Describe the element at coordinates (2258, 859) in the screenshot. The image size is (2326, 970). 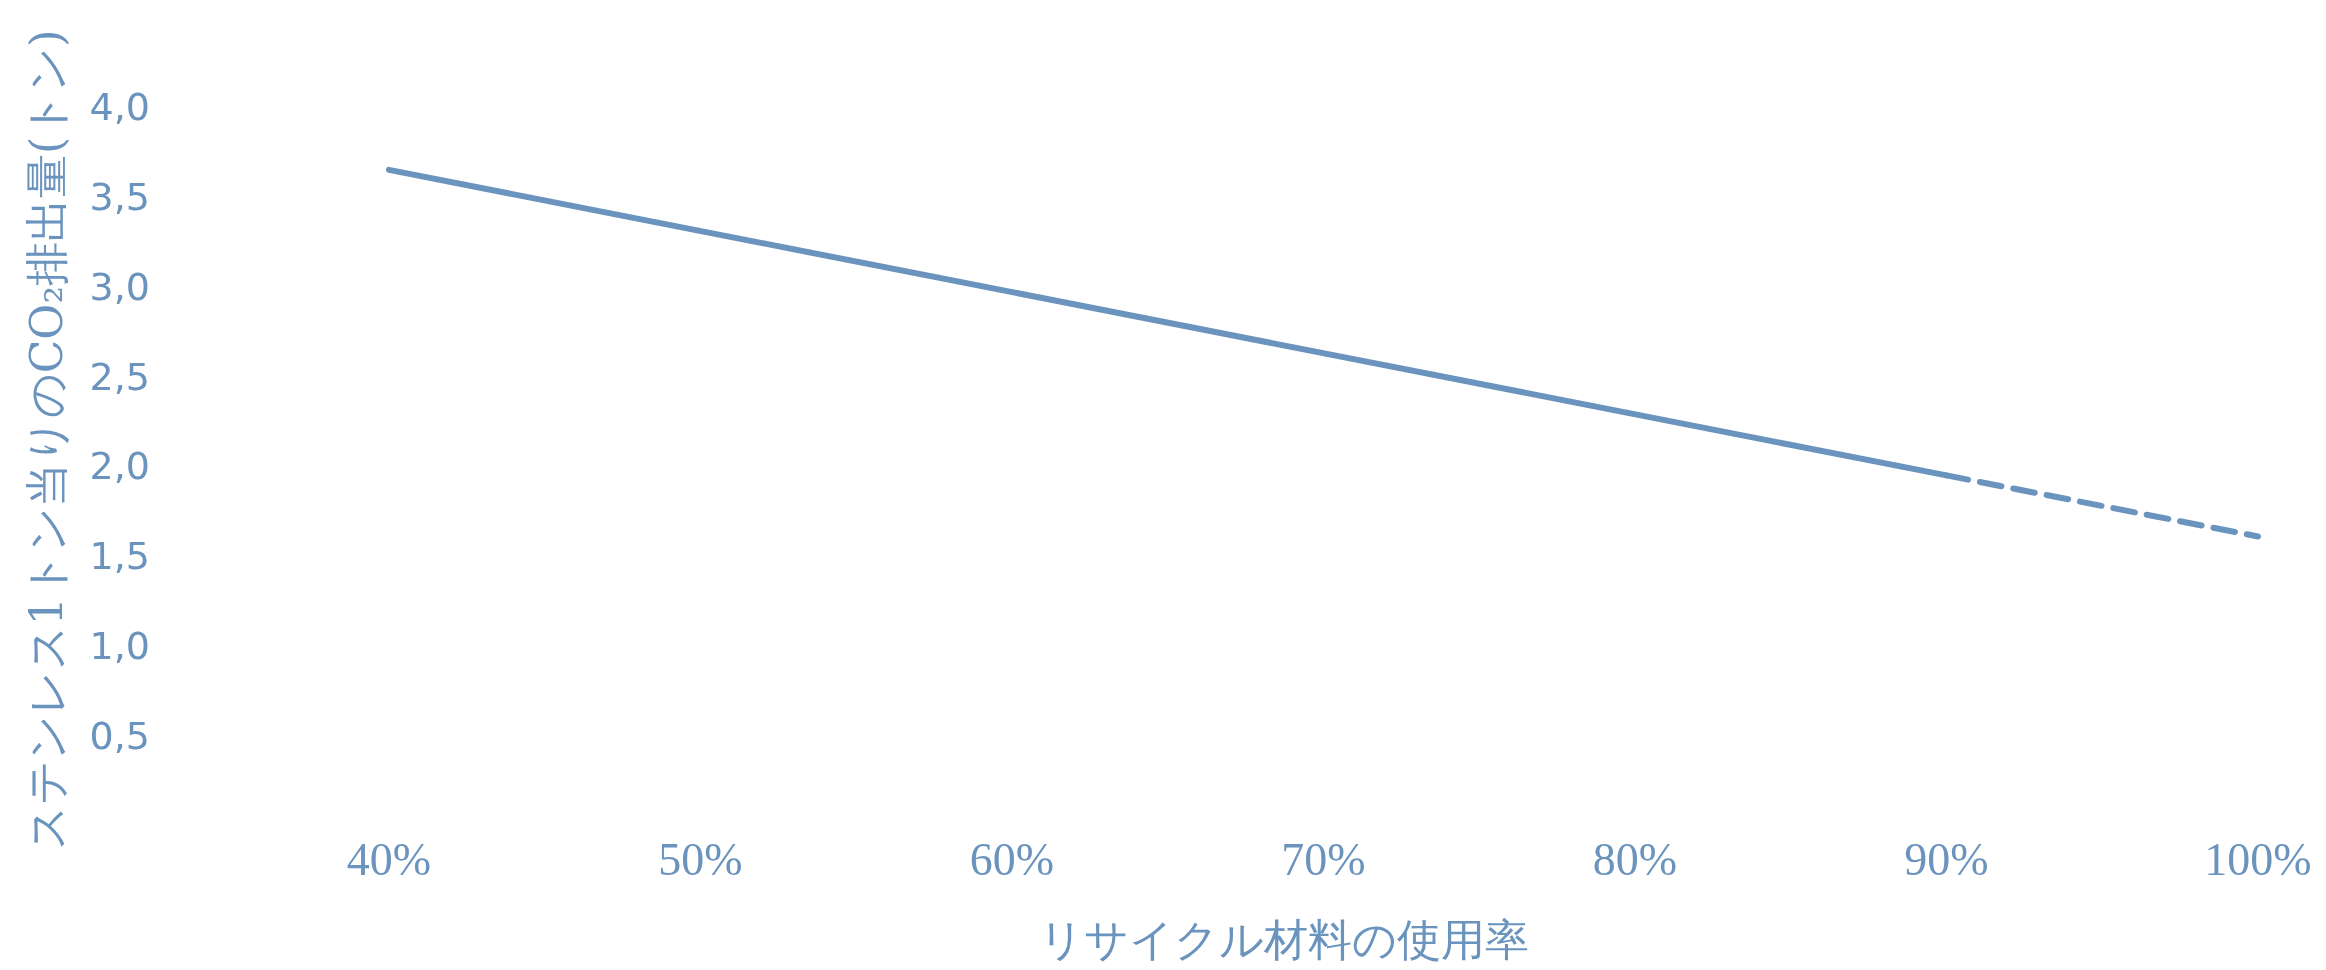
I see `x-tick-label: 100%` at that location.